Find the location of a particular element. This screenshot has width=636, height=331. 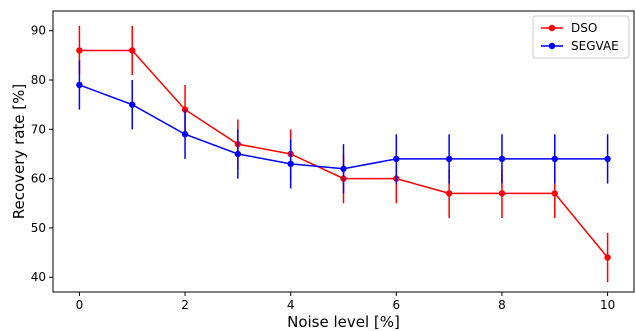

y-axis-title: Recovery rate [%] is located at coordinates (19, 152).